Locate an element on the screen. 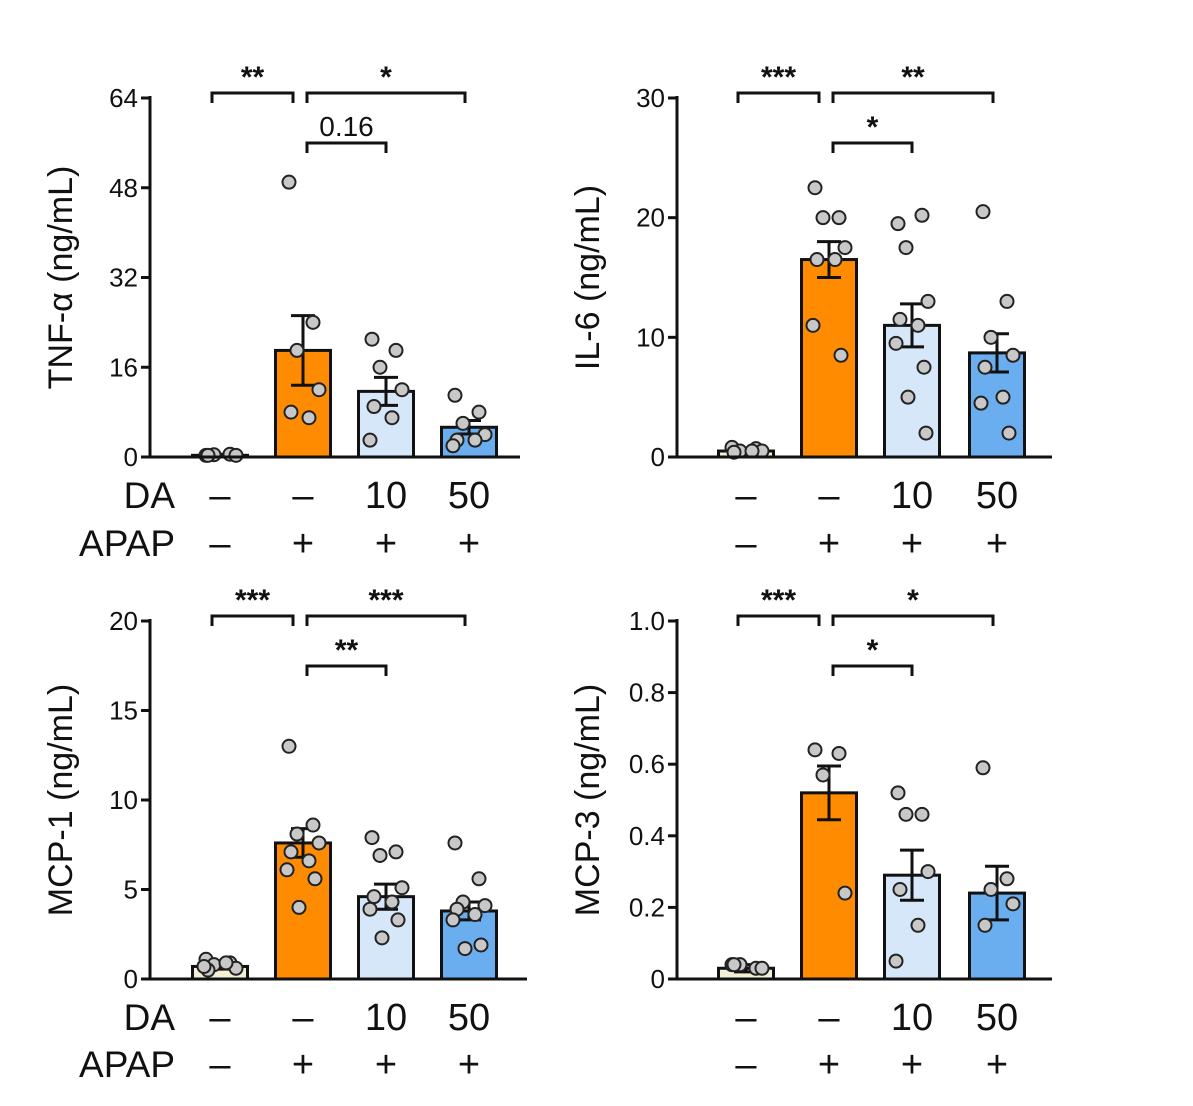  significance-label: 0.16 is located at coordinates (346, 126).